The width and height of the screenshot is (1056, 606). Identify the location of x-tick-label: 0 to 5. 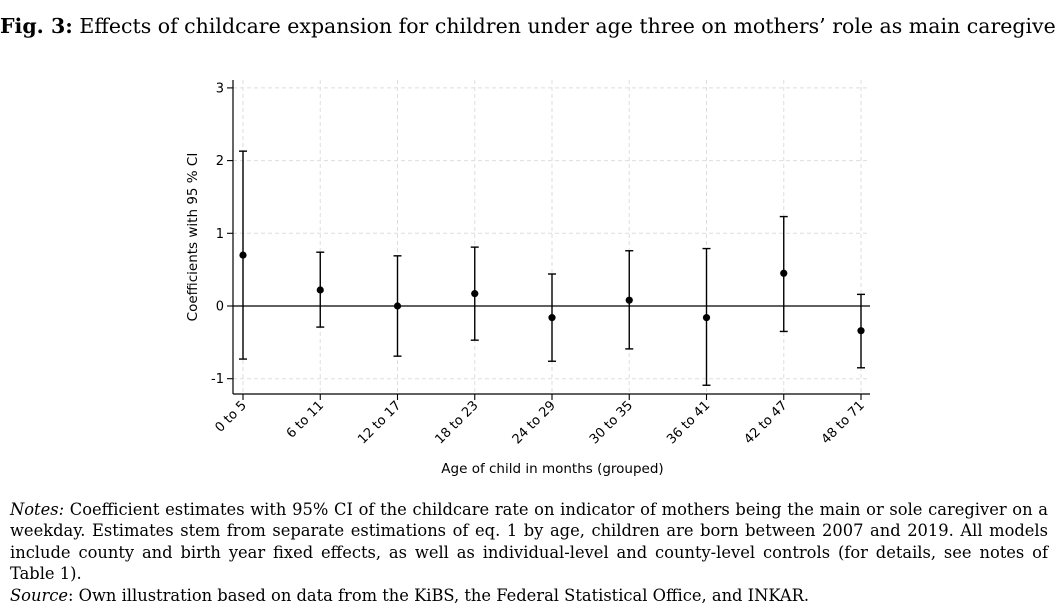
(230, 416).